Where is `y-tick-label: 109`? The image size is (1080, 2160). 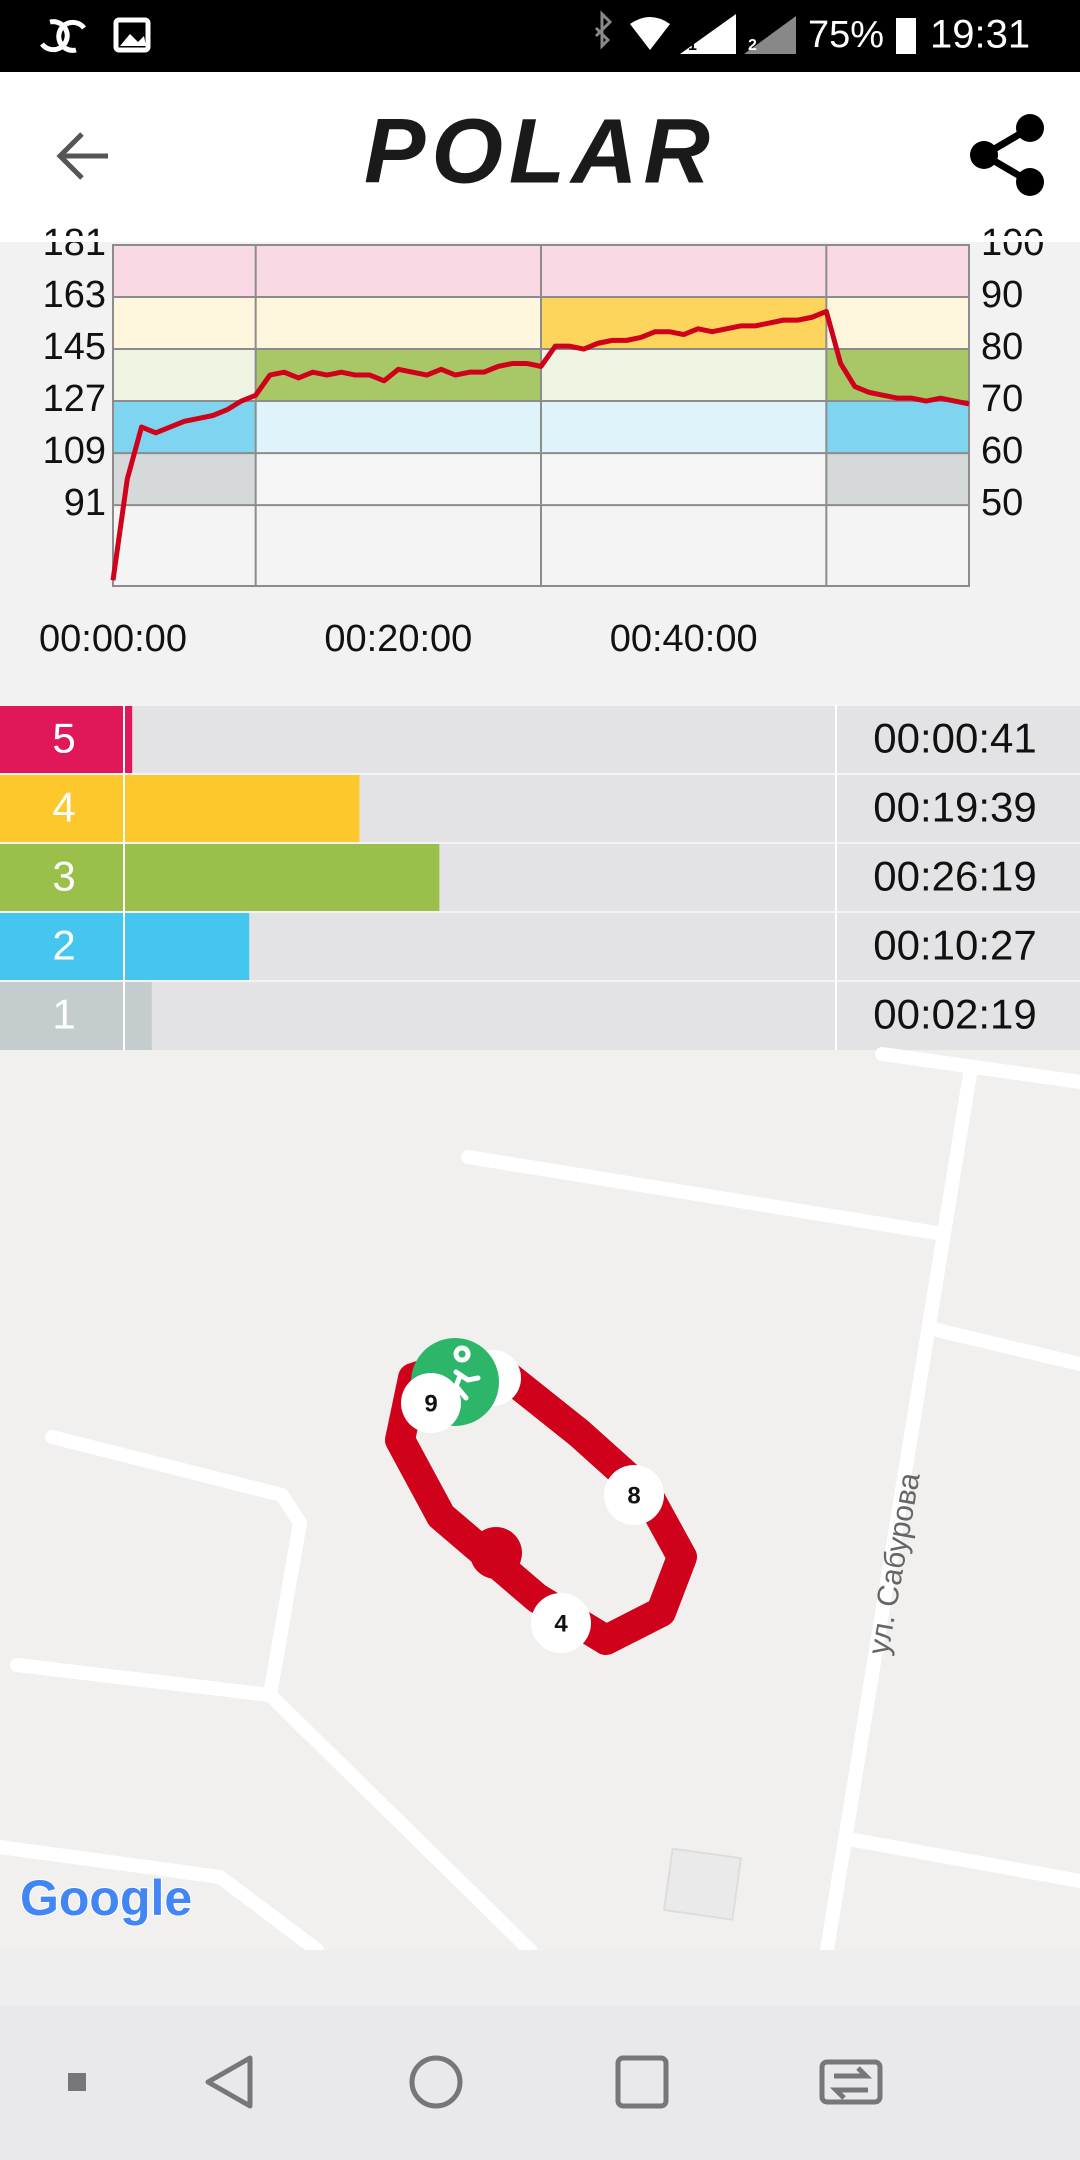
y-tick-label: 109 is located at coordinates (74, 451).